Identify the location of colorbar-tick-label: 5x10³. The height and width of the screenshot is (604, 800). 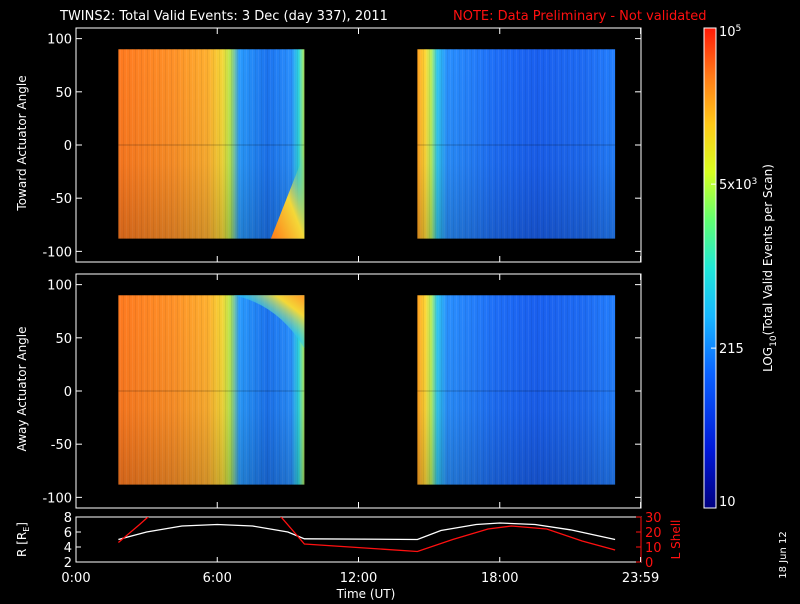
(738, 185).